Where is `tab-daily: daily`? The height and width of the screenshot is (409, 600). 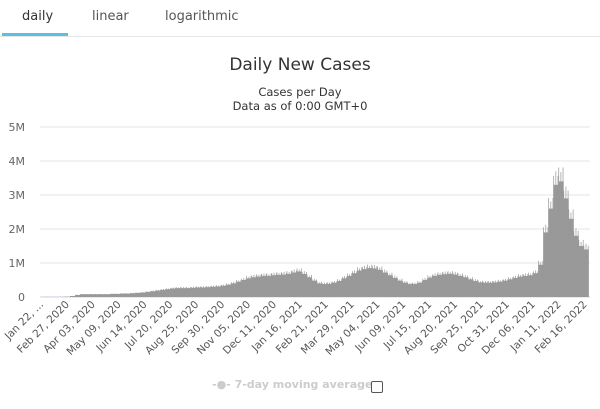
tab-daily: daily is located at coordinates (38, 16).